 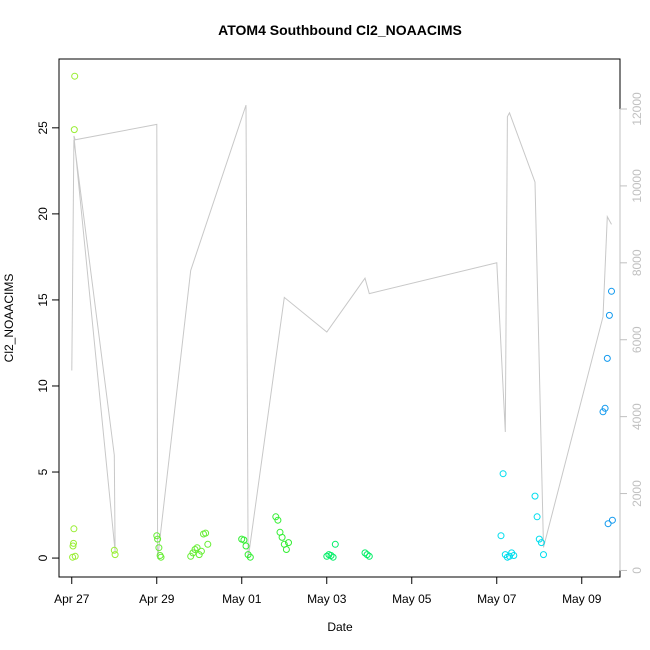 What do you see at coordinates (582, 599) in the screenshot?
I see `x-tick-label: May 09` at bounding box center [582, 599].